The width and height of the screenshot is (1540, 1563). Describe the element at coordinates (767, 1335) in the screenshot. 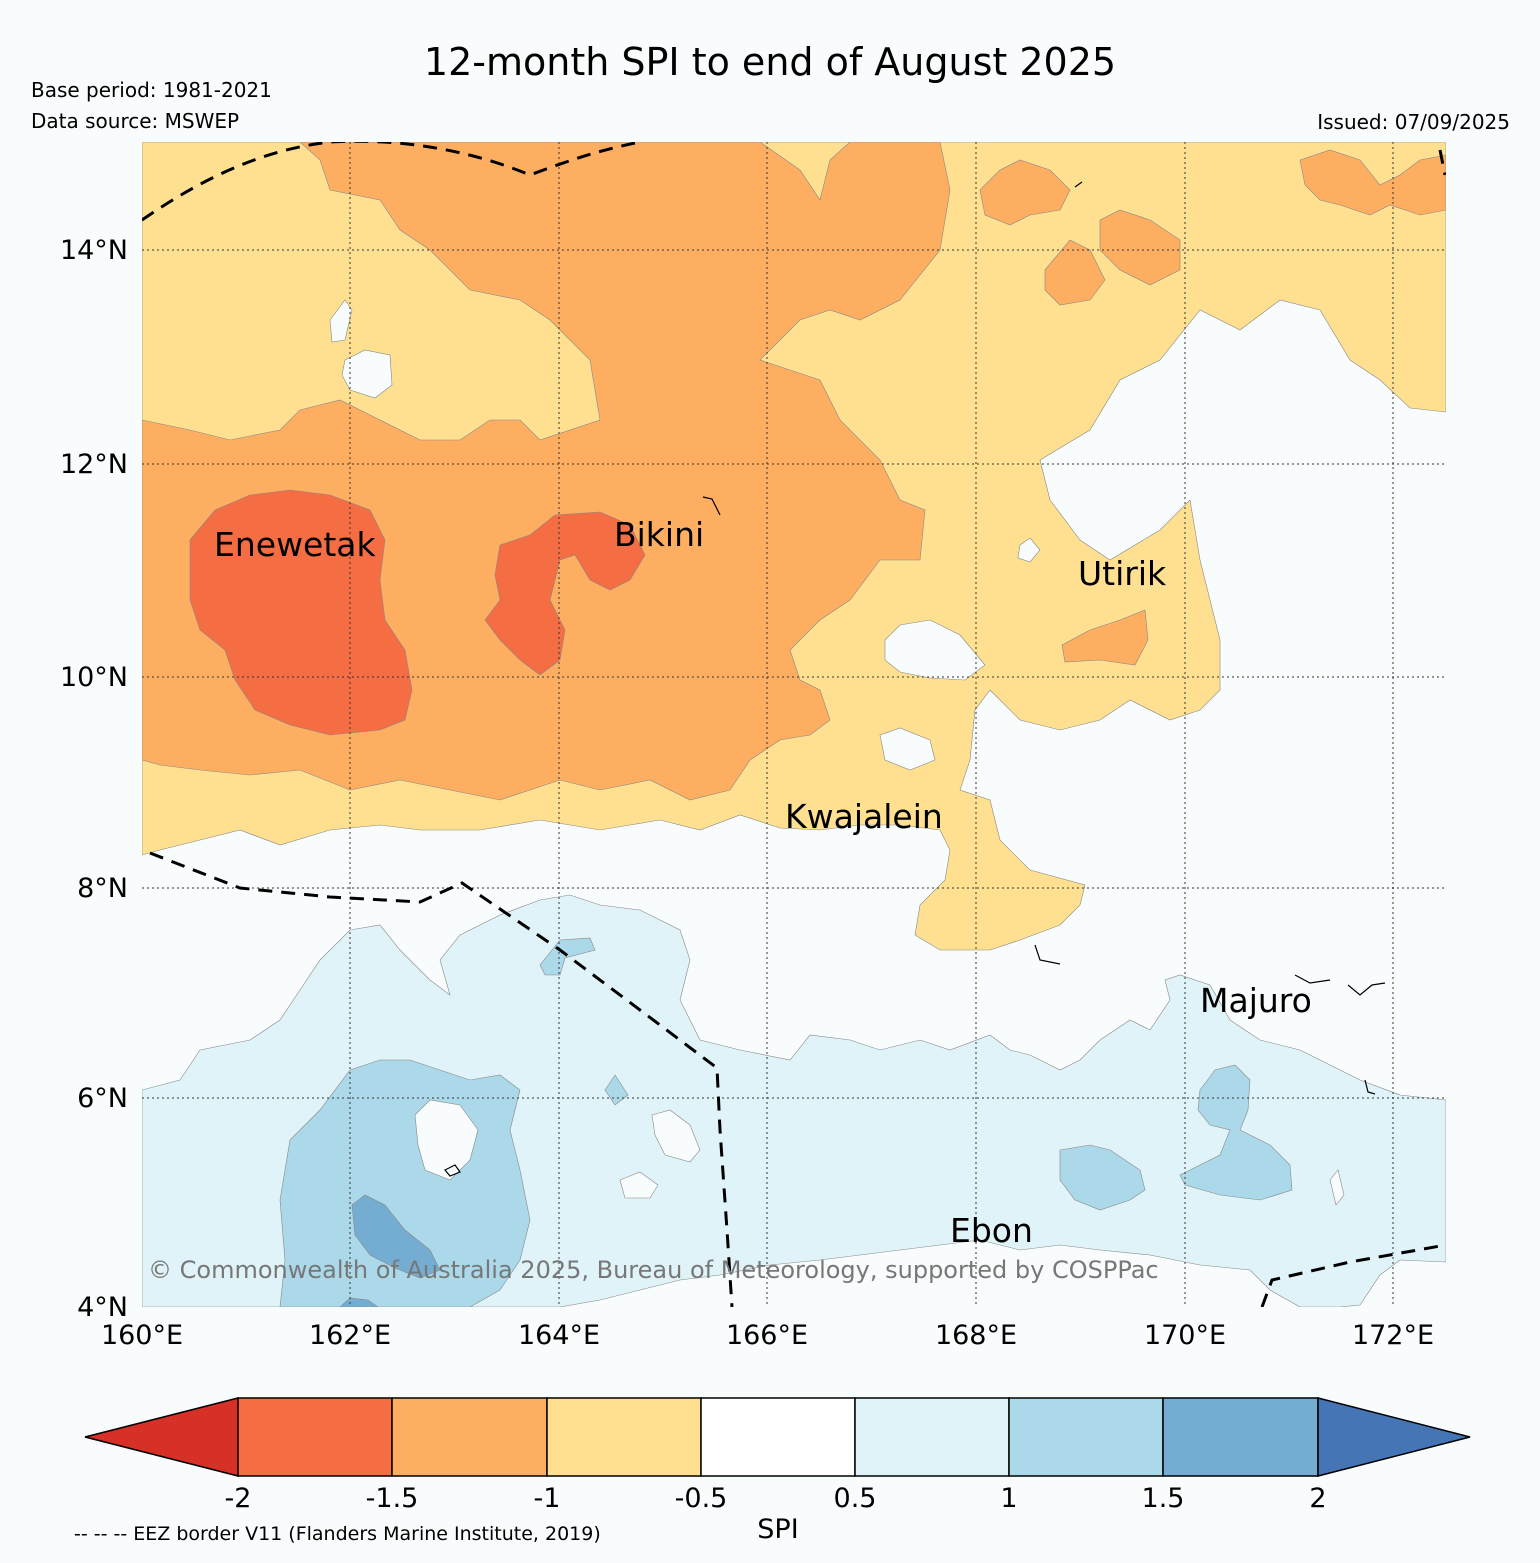

I see `lon-label: 166°E` at that location.